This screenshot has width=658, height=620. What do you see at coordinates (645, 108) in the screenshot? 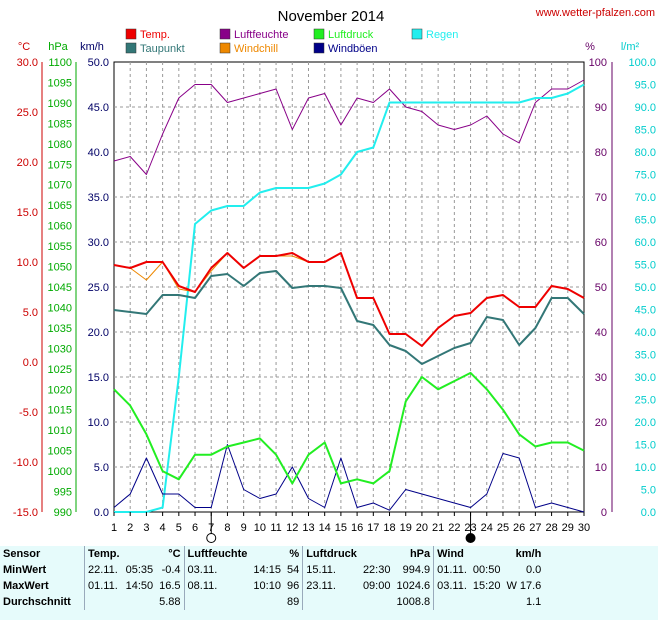
I see `axis-tick-label: 90.0` at bounding box center [645, 108].